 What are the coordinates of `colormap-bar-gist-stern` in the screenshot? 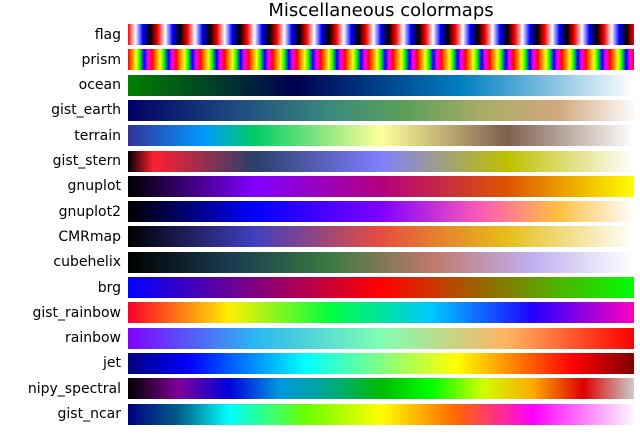 It's located at (381, 161).